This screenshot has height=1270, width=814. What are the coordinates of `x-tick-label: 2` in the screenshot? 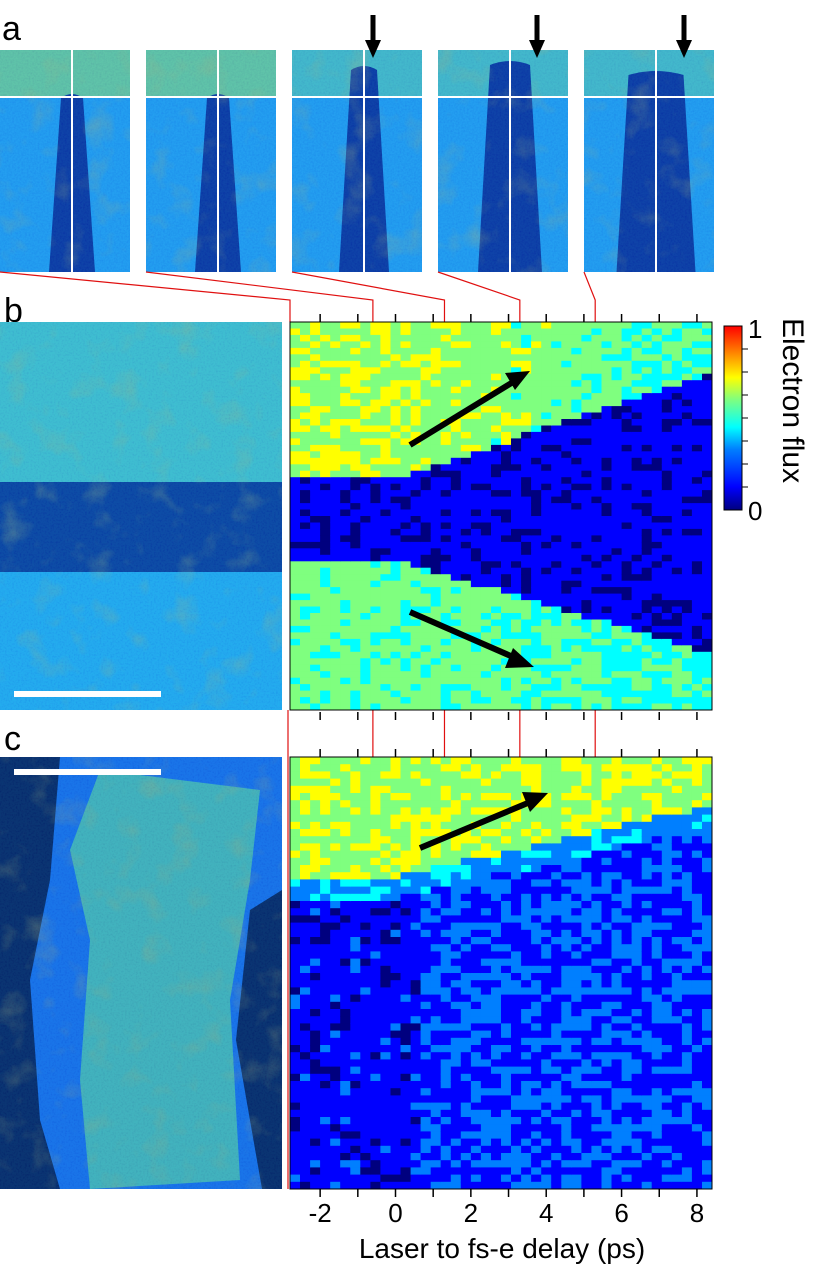 It's located at (471, 1213).